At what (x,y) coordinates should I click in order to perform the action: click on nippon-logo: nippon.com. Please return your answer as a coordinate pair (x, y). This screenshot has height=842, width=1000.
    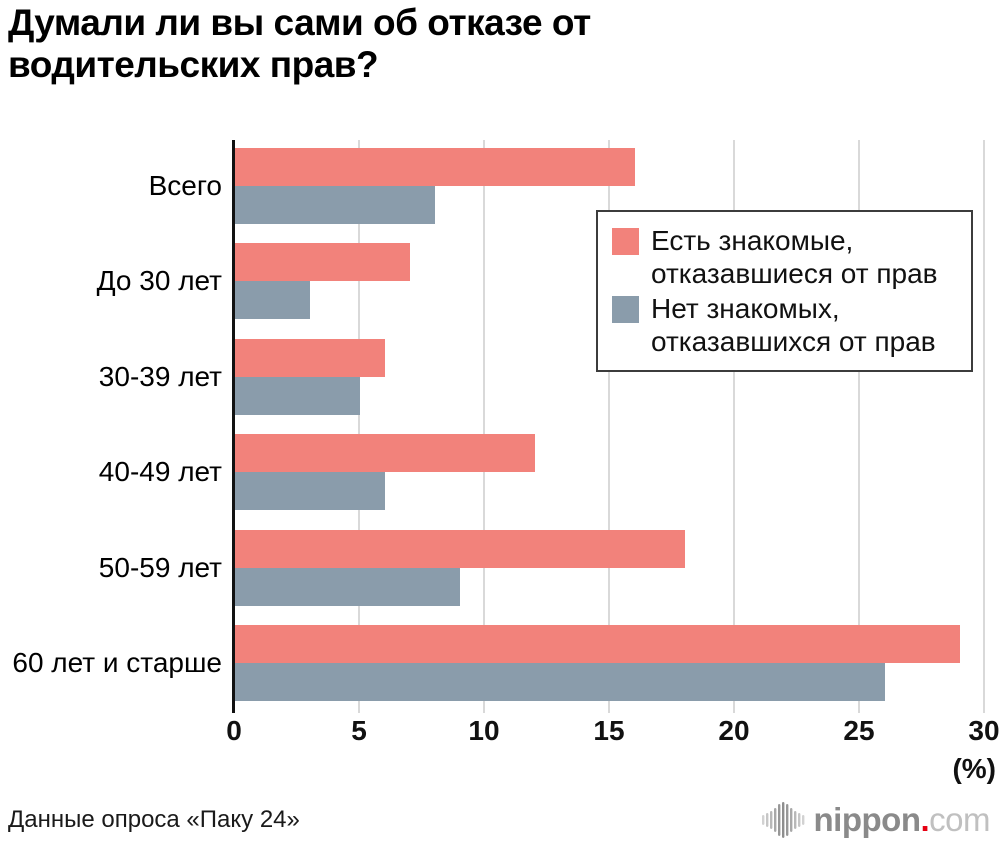
    Looking at the image, I should click on (875, 820).